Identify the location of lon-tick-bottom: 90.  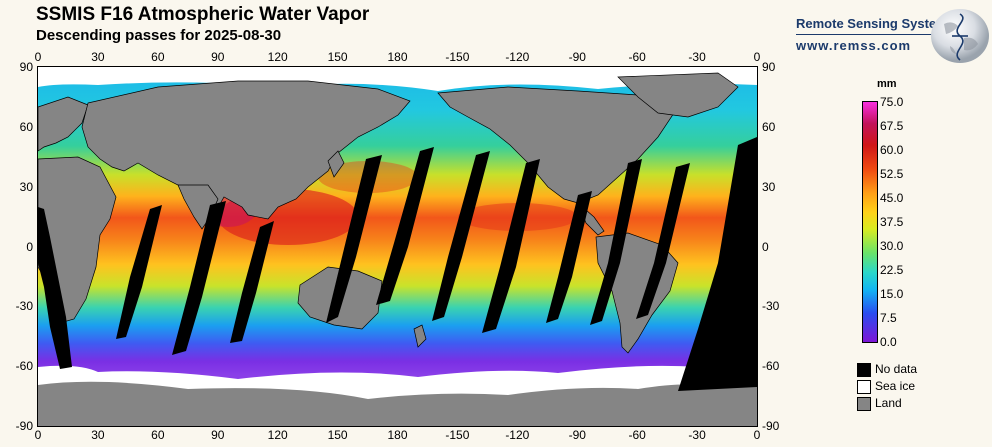
(218, 435).